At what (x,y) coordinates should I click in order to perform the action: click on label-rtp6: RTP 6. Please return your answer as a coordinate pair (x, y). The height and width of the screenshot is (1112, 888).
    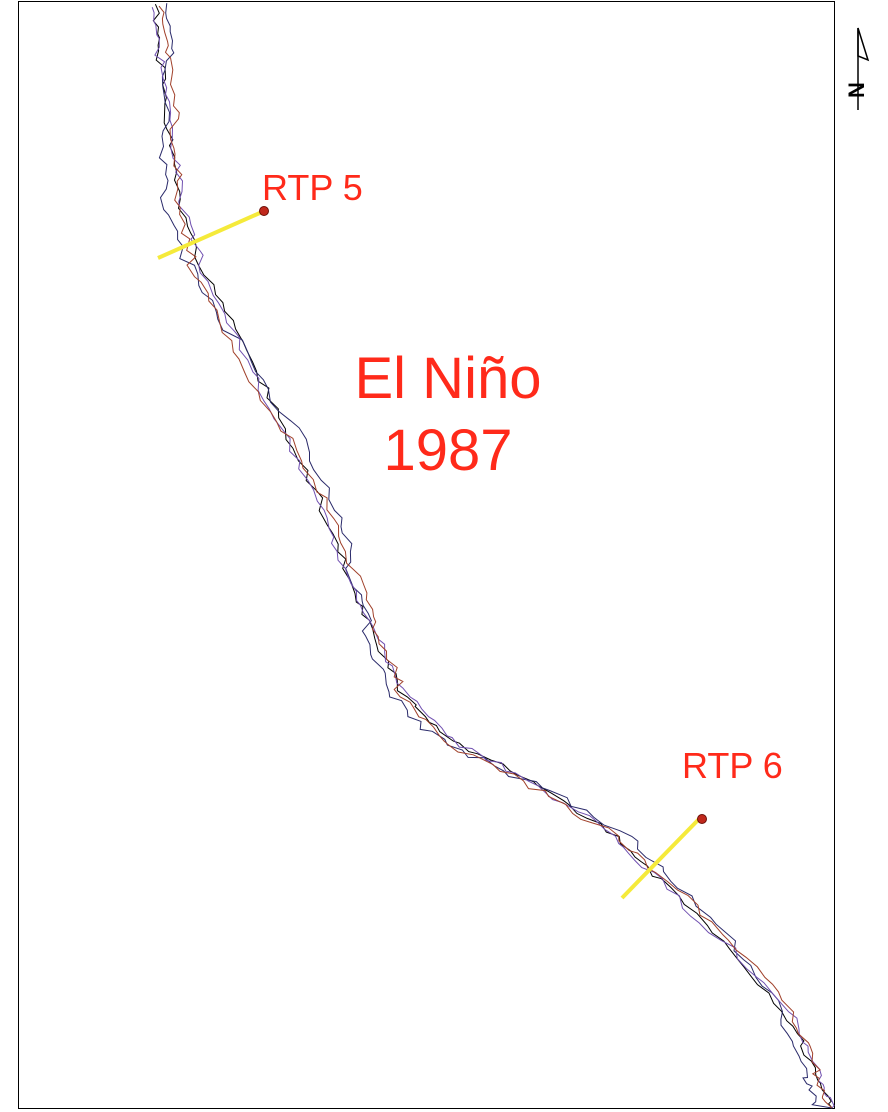
    Looking at the image, I should click on (732, 765).